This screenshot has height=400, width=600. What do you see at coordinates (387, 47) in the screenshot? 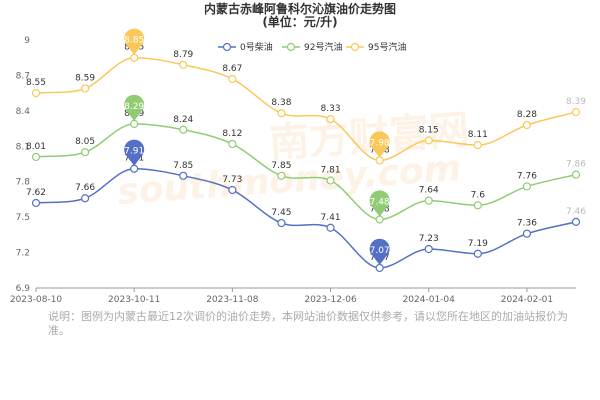
I see `legend-label: 95号汽油` at bounding box center [387, 47].